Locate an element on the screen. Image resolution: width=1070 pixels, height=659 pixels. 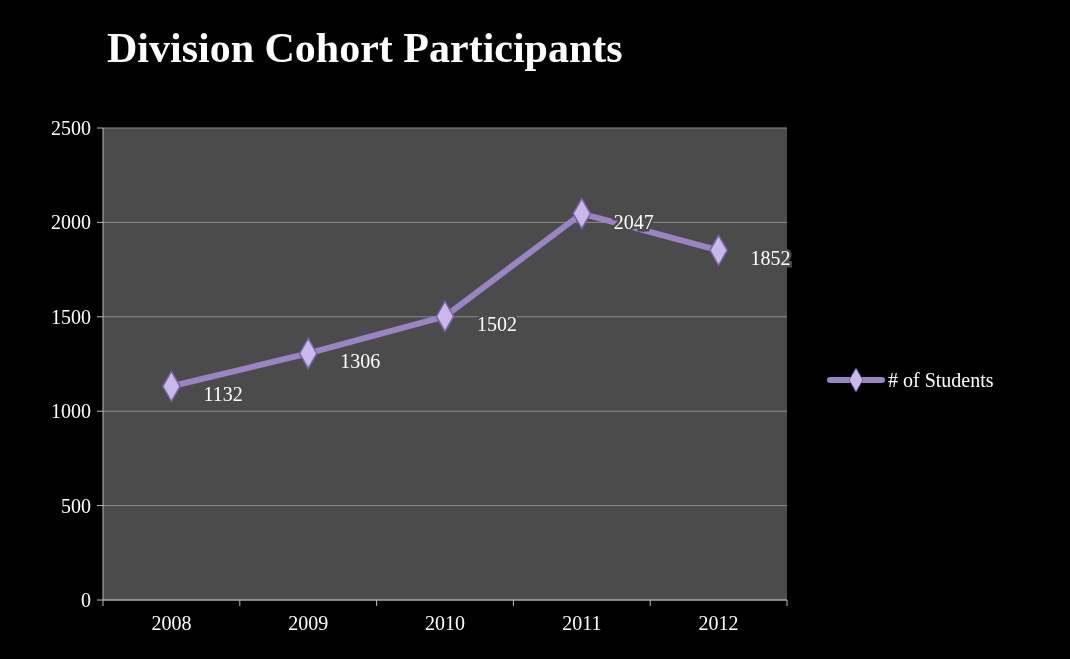
data-label: 1132 is located at coordinates (223, 394).